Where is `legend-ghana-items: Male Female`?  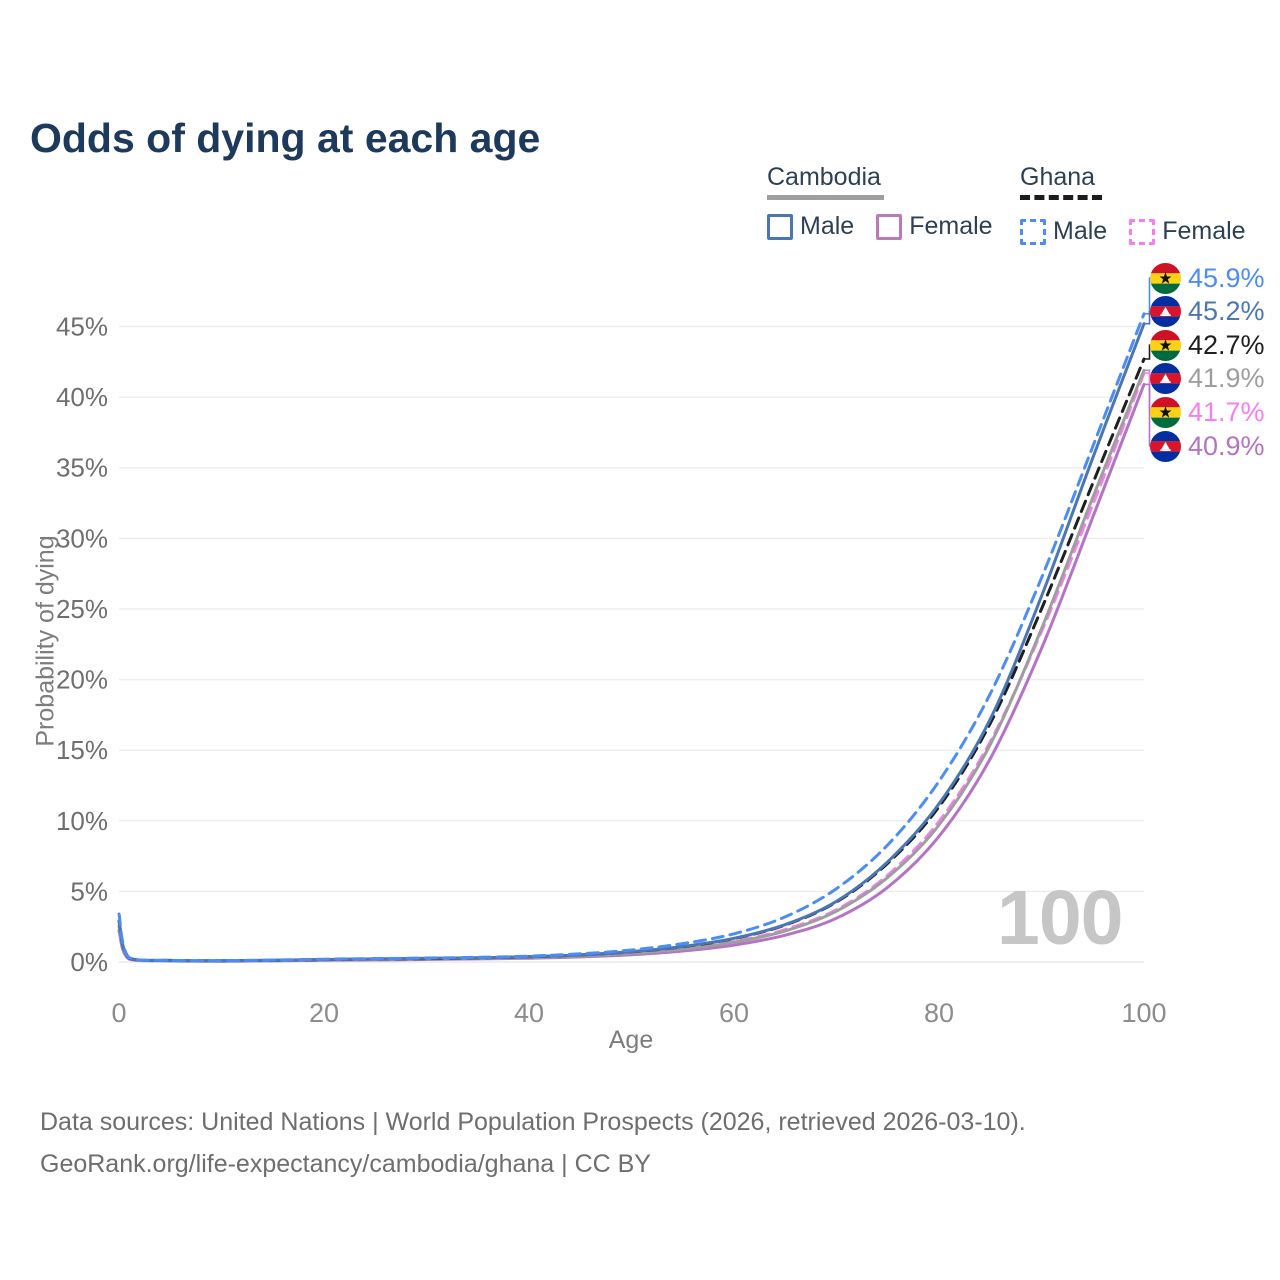
legend-ghana-items: Male Female is located at coordinates (1133, 231).